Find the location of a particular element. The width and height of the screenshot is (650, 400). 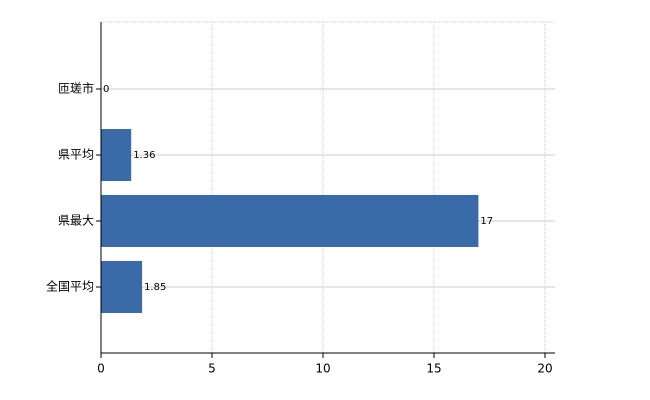

value-label: 1.85 is located at coordinates (155, 287).